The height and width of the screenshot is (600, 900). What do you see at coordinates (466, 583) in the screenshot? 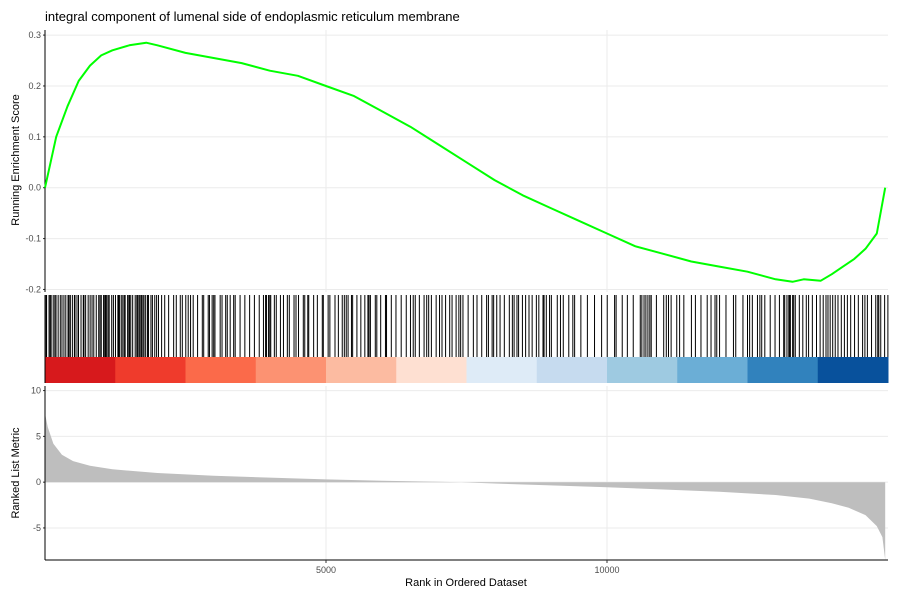
I see `x-axis-label: Rank in Ordered Dataset` at bounding box center [466, 583].